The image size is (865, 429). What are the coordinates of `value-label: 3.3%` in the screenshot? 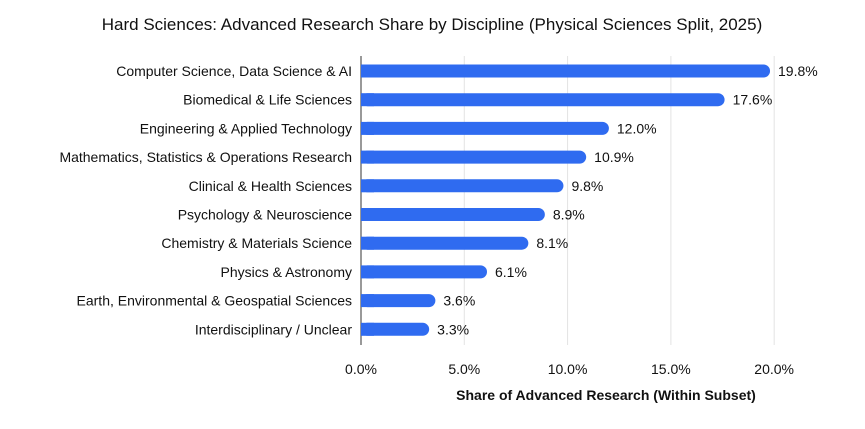 It's located at (453, 329).